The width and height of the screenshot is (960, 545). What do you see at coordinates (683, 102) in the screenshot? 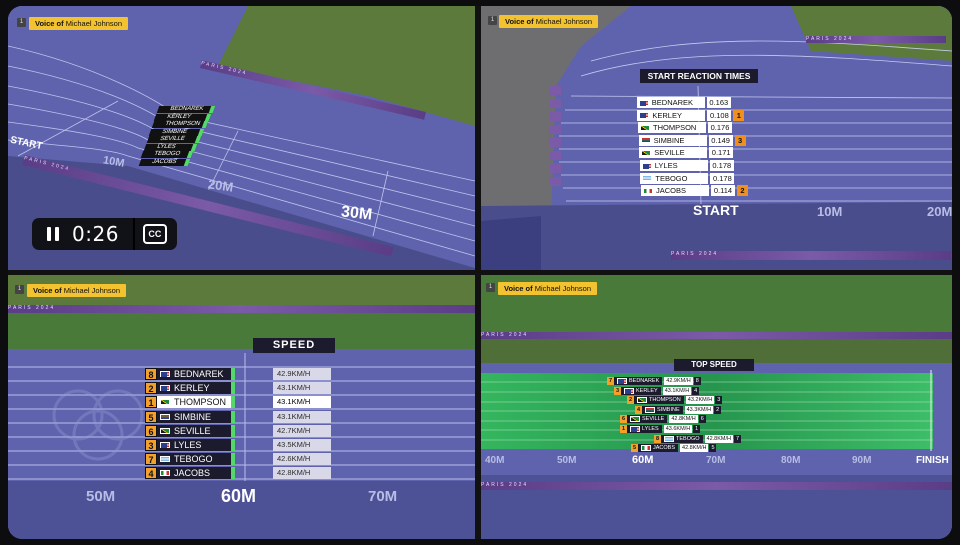
I see `reaction-row: BEDNAREK 0.163` at bounding box center [683, 102].